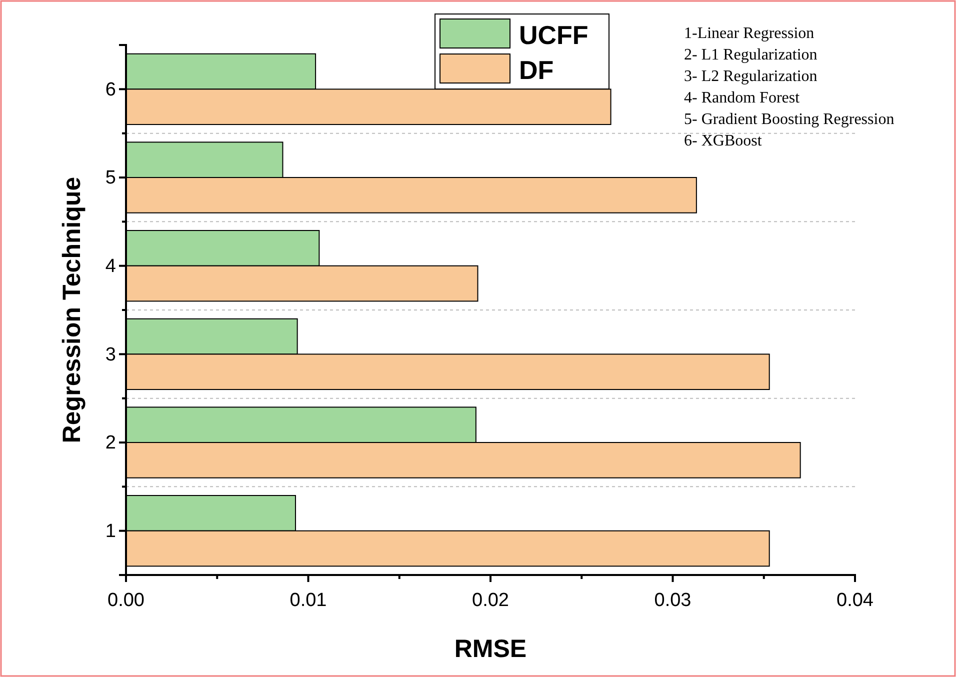  Describe the element at coordinates (855, 600) in the screenshot. I see `x-tick-label: 0.04` at that location.